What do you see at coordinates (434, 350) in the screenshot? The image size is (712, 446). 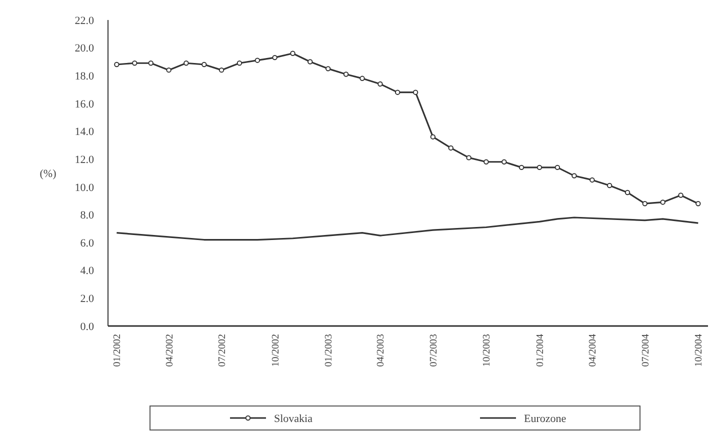 I see `x-tick-label: 07/2003` at bounding box center [434, 350].